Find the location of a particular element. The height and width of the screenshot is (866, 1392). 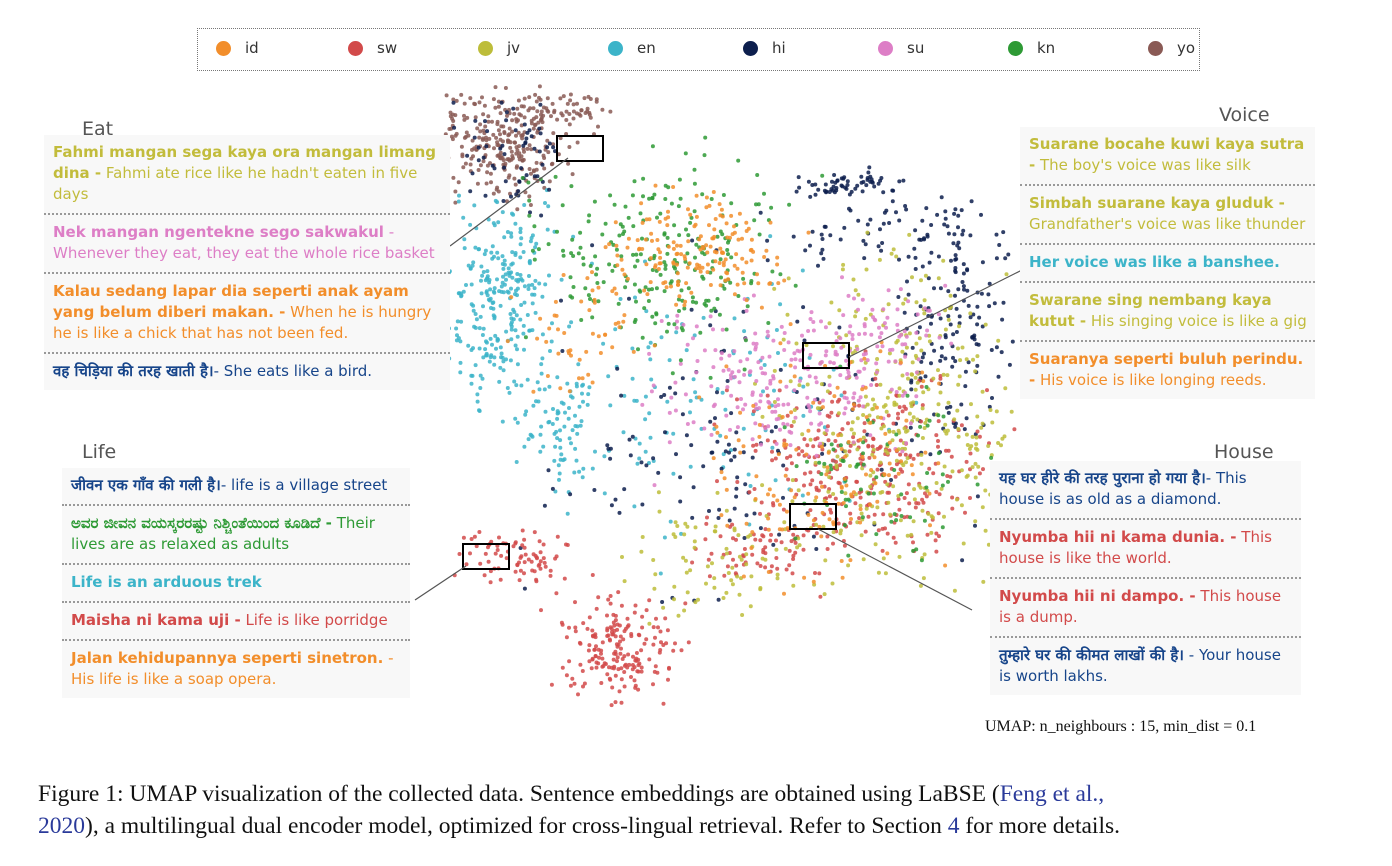

section-link: 4 is located at coordinates (953, 826).